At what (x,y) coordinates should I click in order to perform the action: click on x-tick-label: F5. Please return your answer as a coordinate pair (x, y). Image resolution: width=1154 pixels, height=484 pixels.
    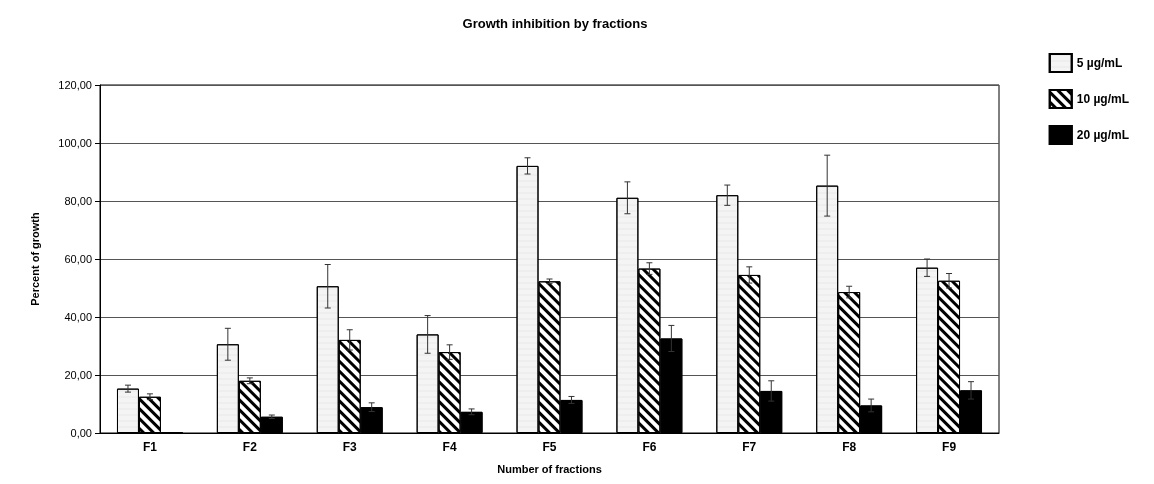
    Looking at the image, I should click on (549, 447).